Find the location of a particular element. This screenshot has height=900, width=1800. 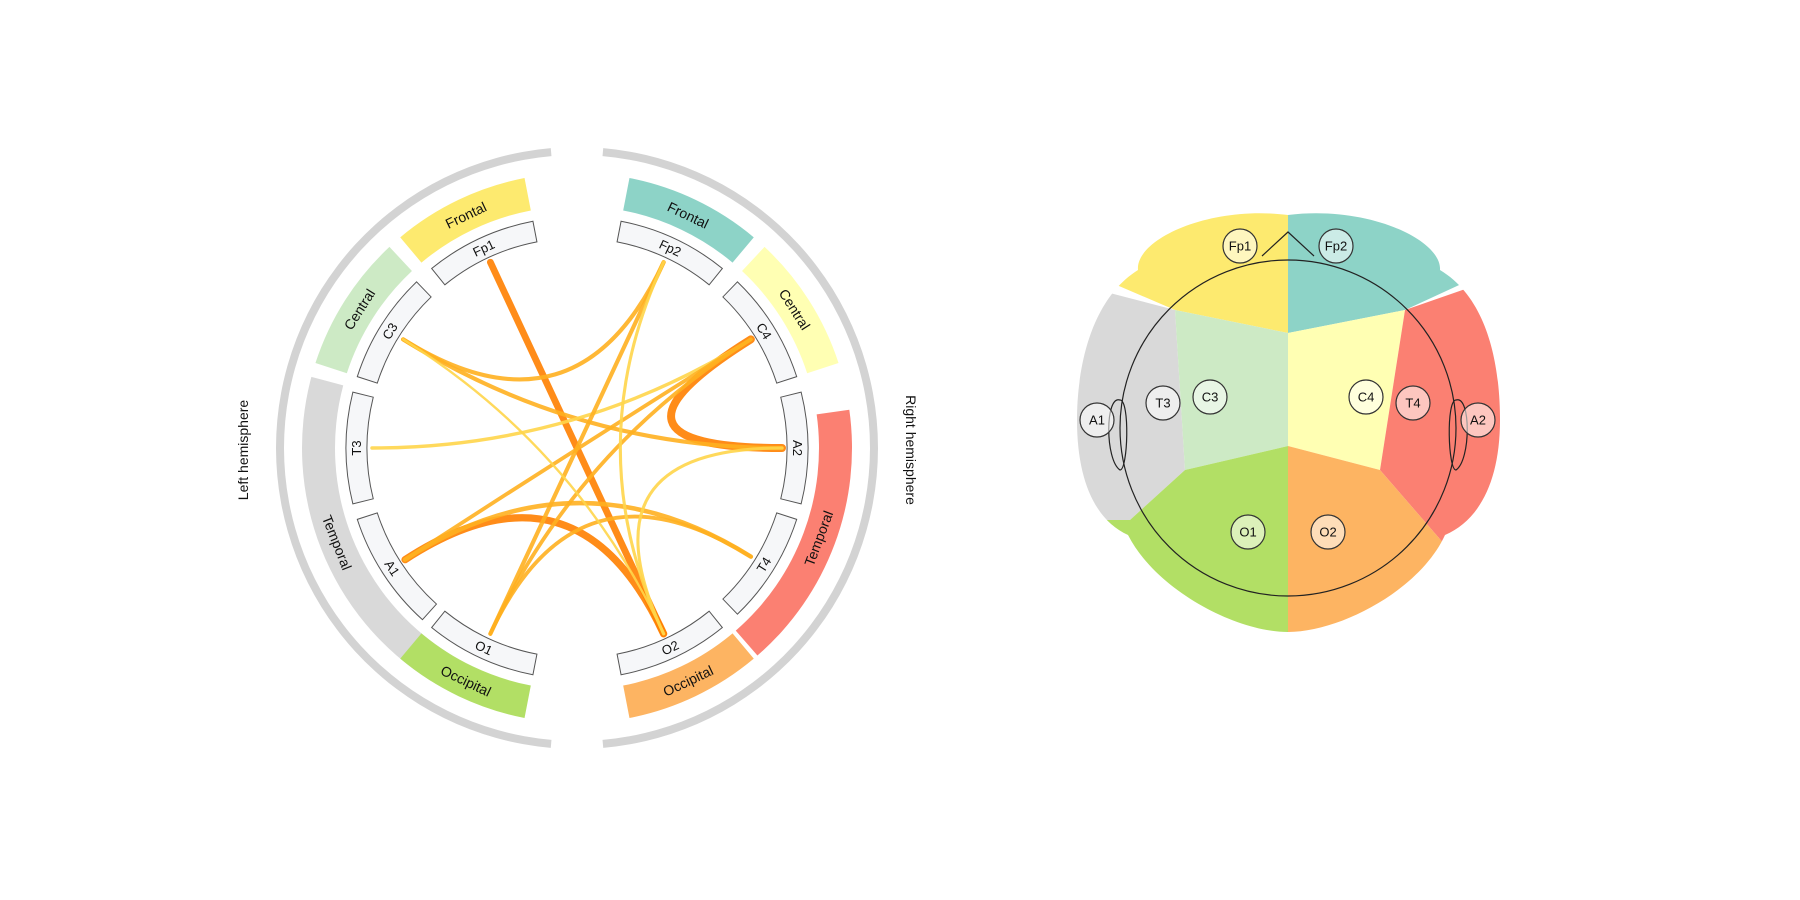

scalp-region-left-central is located at coordinates (1231, 390).